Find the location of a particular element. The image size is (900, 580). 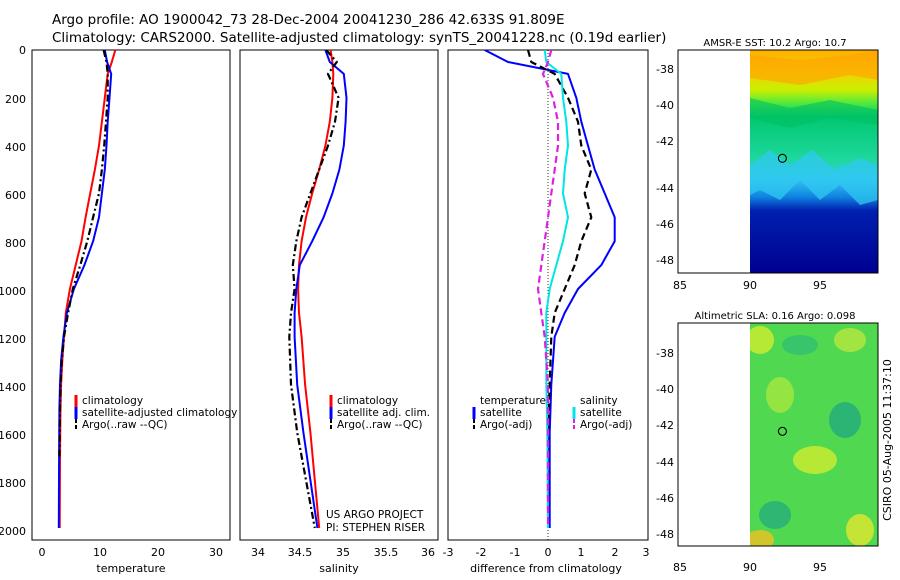

salinity-x-tick-label: 35 is located at coordinates (343, 552).